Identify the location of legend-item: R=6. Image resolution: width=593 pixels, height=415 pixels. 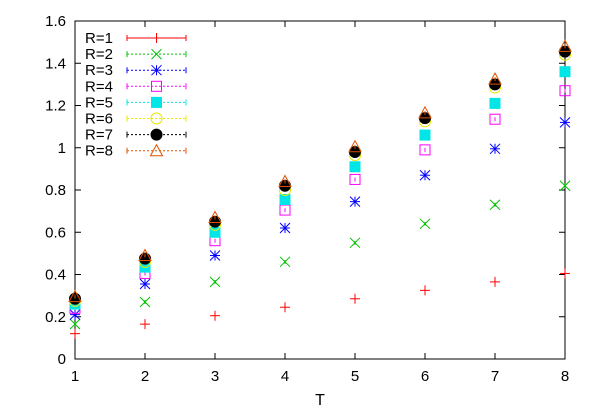
(136, 119).